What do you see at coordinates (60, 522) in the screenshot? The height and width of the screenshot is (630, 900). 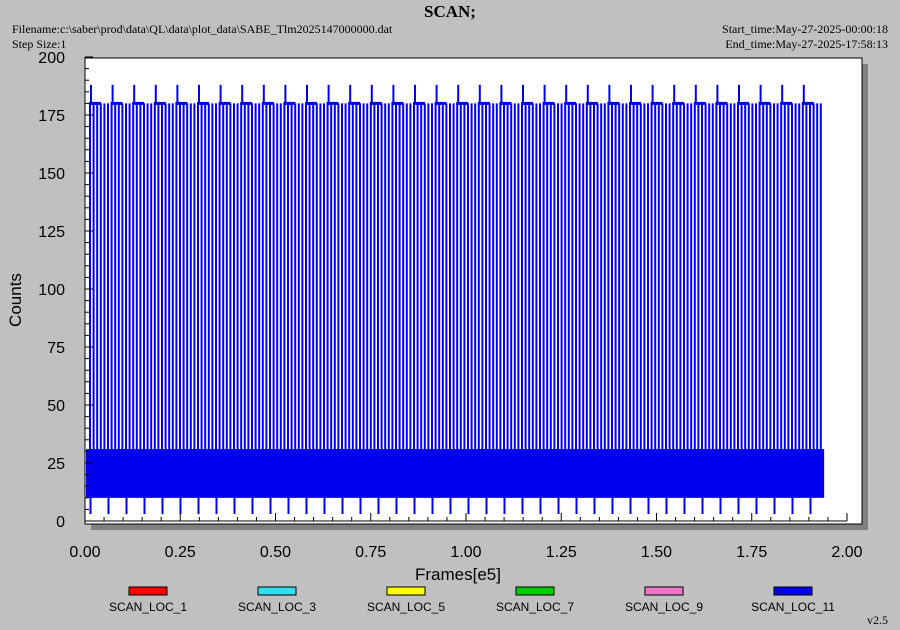 I see `y-tick-label: 0` at bounding box center [60, 522].